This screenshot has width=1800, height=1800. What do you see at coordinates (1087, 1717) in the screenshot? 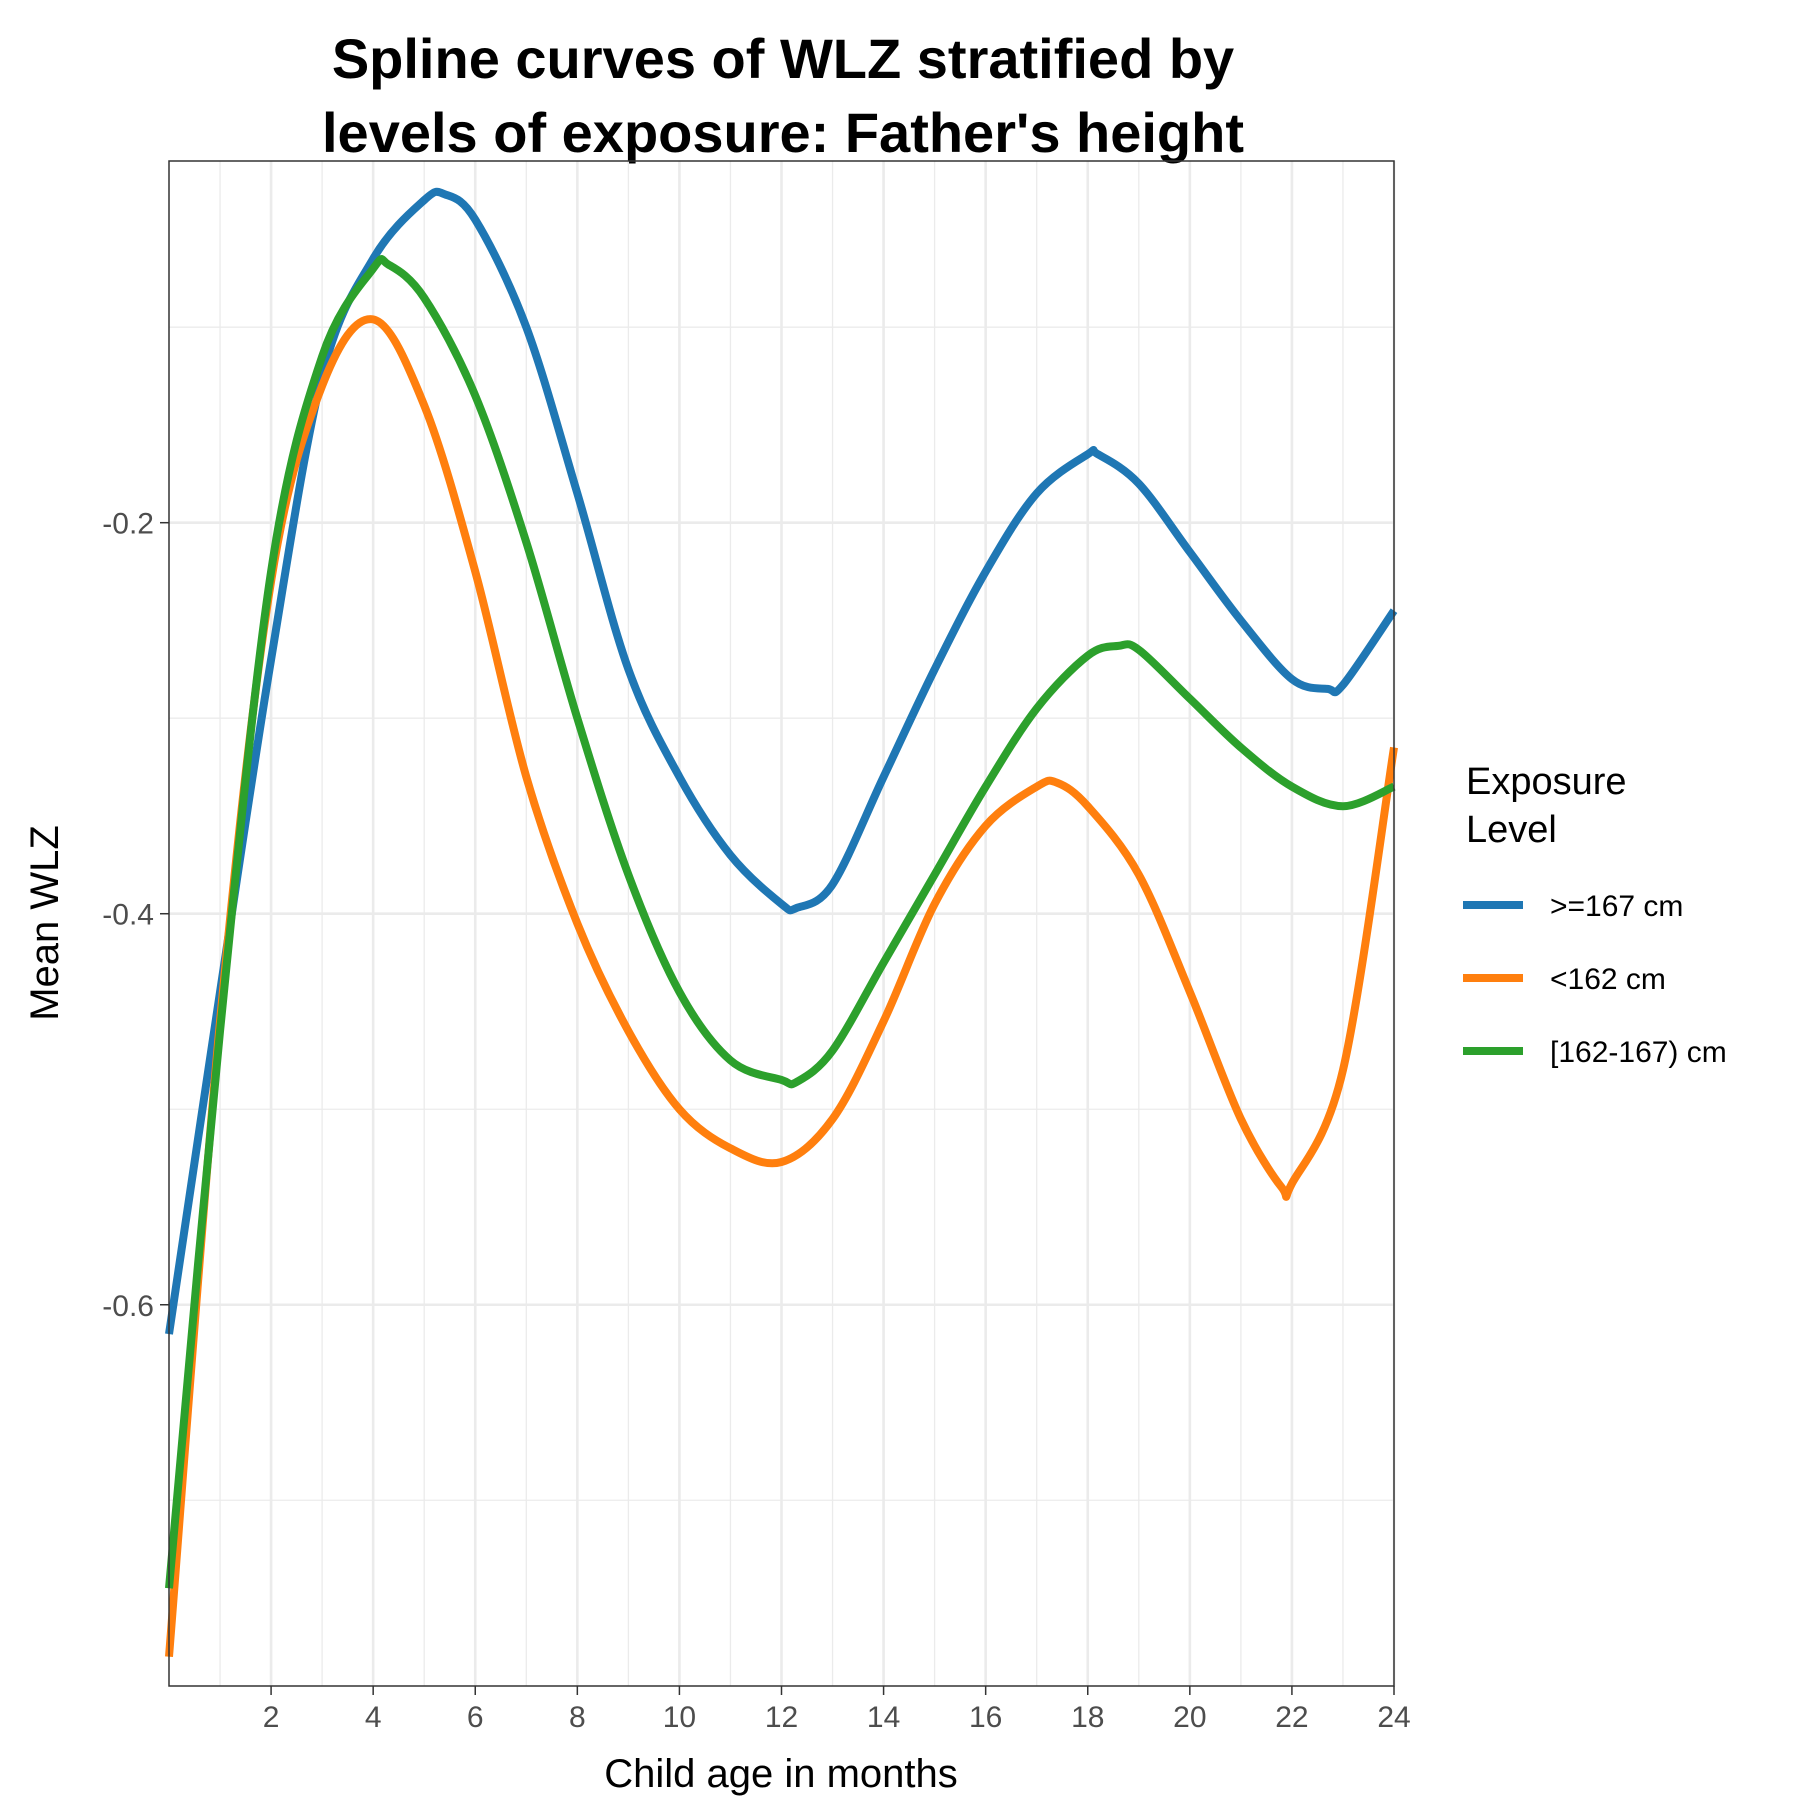
I see `x-tick-label: 18` at bounding box center [1087, 1717].